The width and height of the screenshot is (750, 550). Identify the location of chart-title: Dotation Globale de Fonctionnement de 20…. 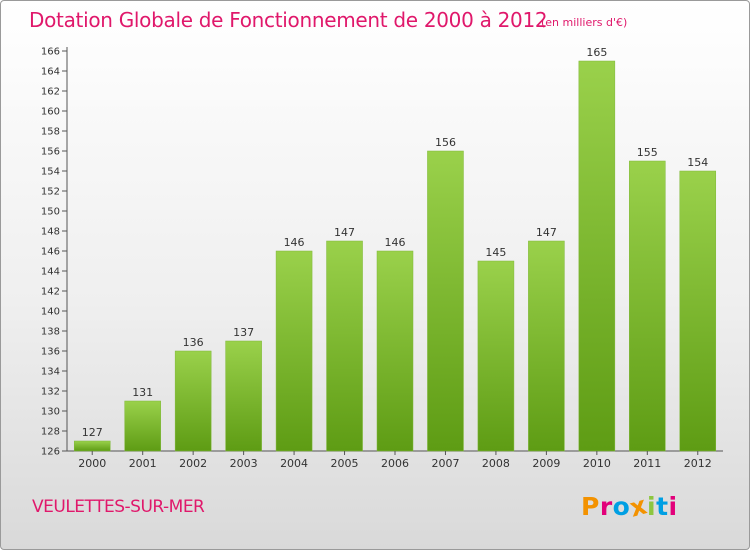
(288, 20).